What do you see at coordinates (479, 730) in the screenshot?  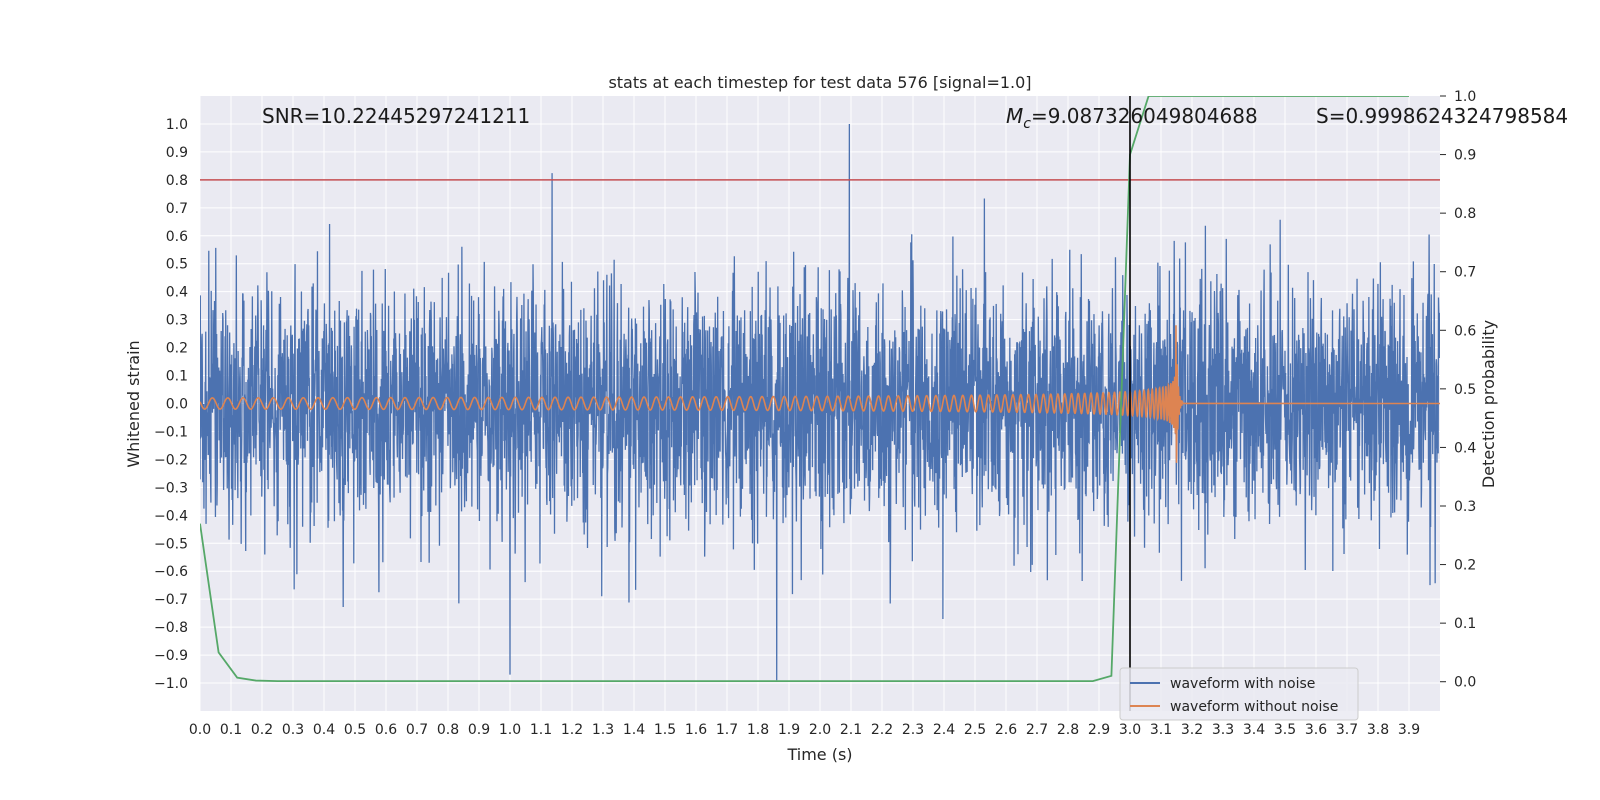 I see `x-tick-label: 0.9` at bounding box center [479, 730].